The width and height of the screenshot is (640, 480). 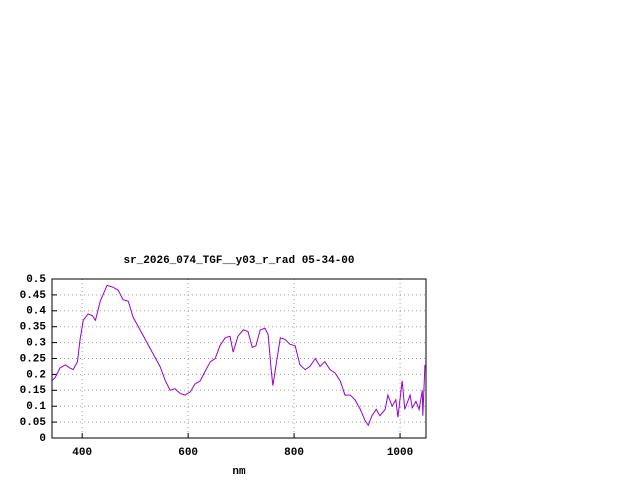 What do you see at coordinates (188, 453) in the screenshot?
I see `x-tick-label: 600` at bounding box center [188, 453].